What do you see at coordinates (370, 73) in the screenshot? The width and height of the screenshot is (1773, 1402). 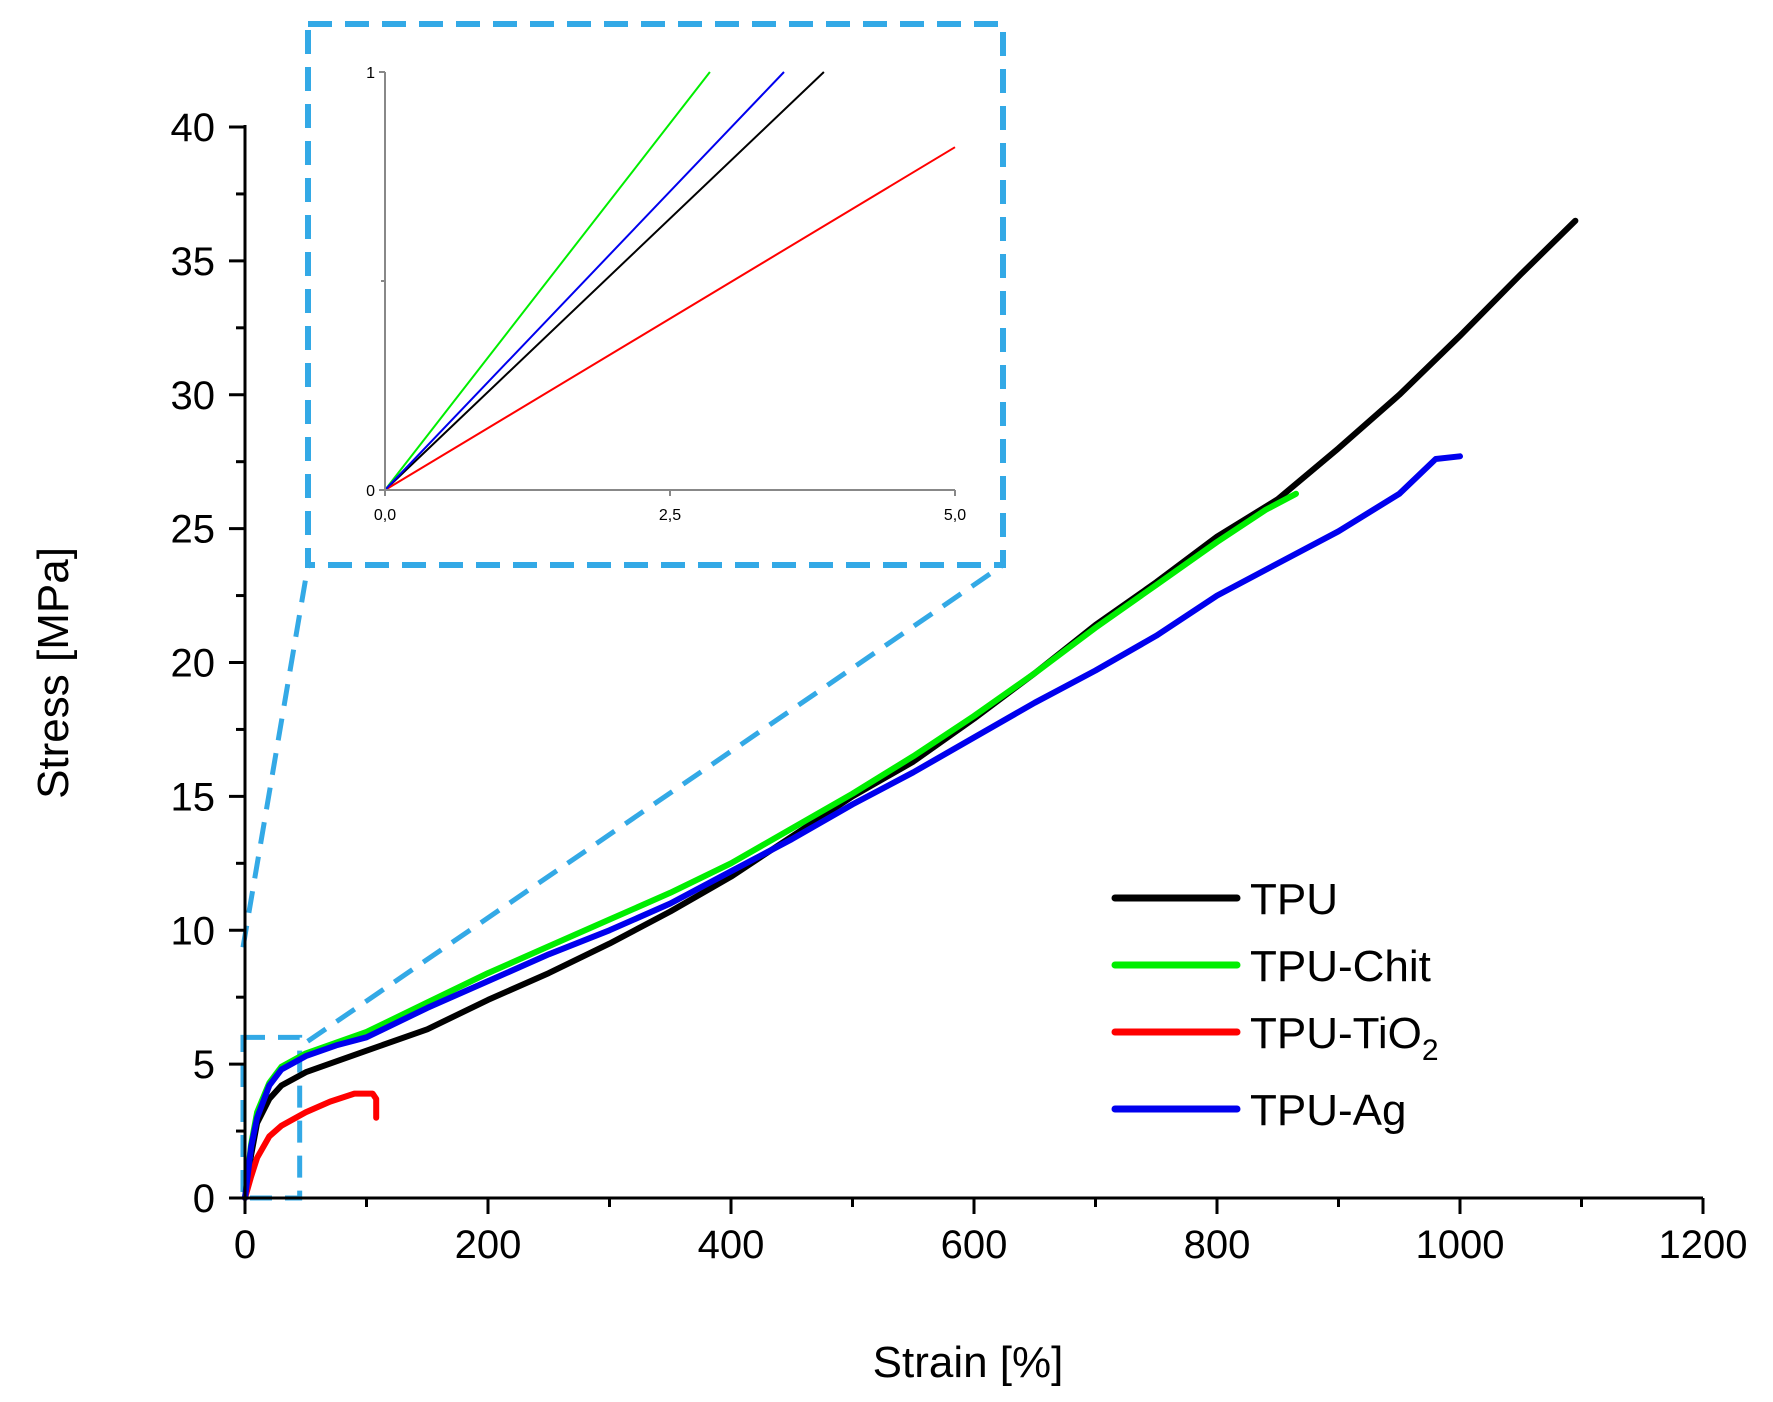 I see `inset-y-tick-label: 1` at bounding box center [370, 73].